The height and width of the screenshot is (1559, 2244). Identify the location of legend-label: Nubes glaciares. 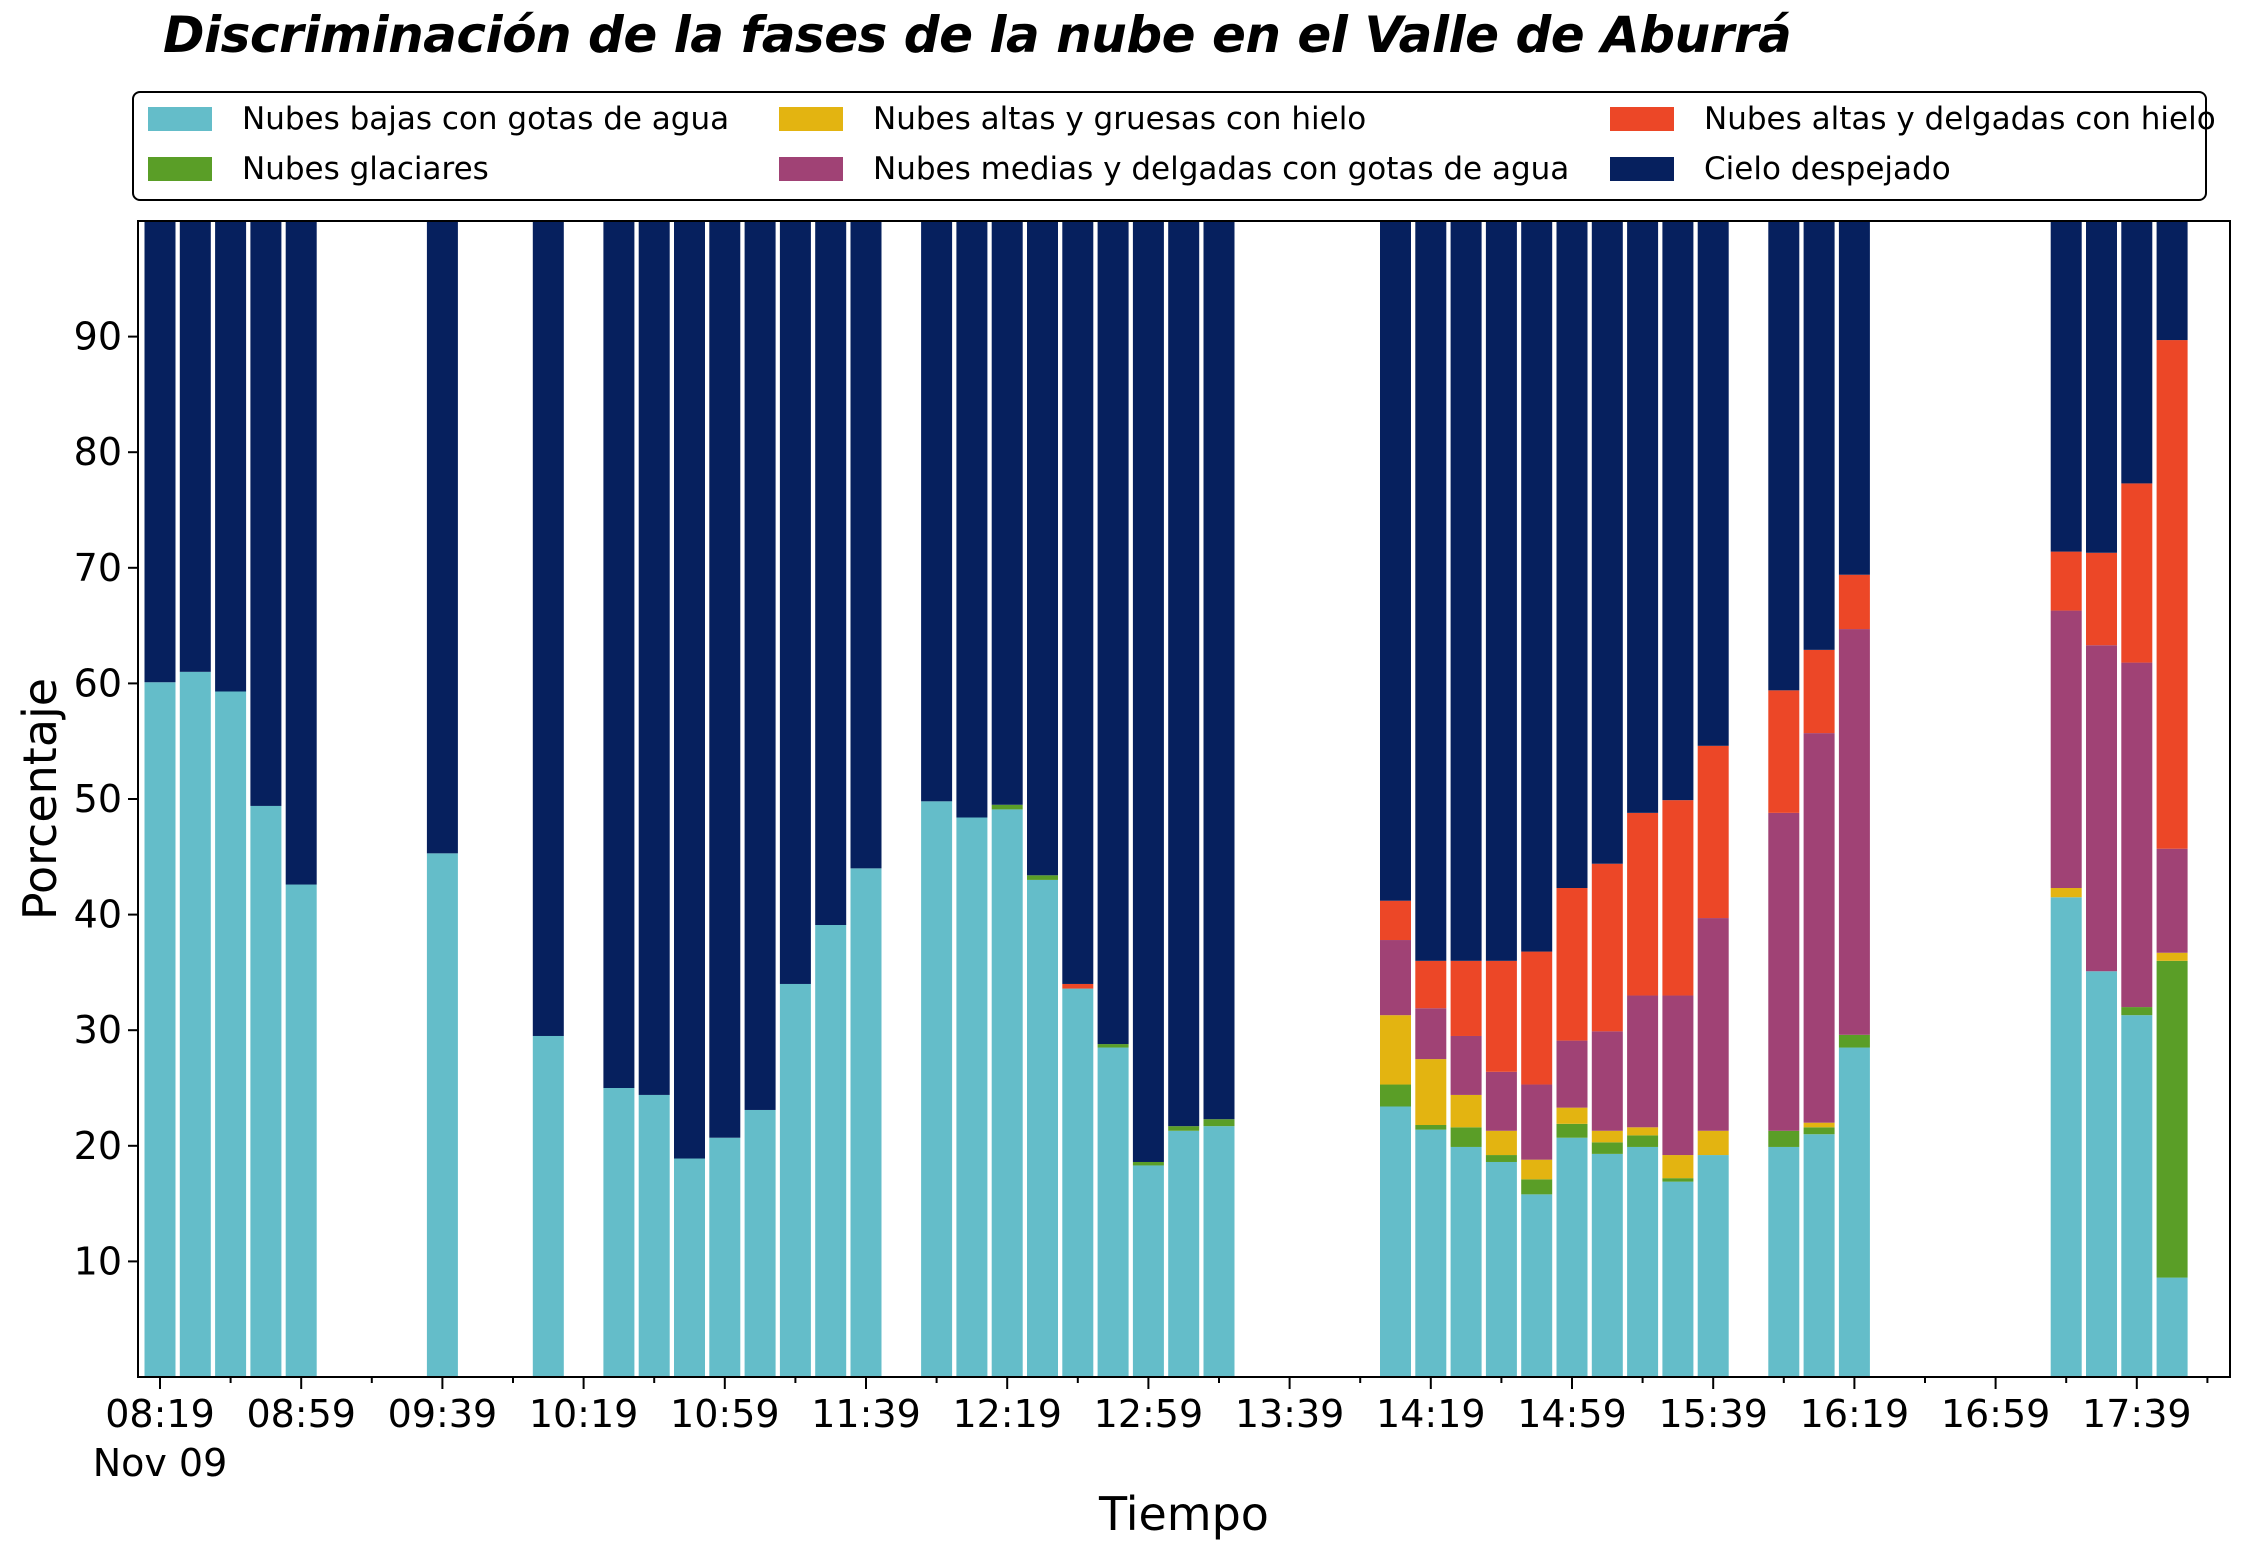
(365, 169).